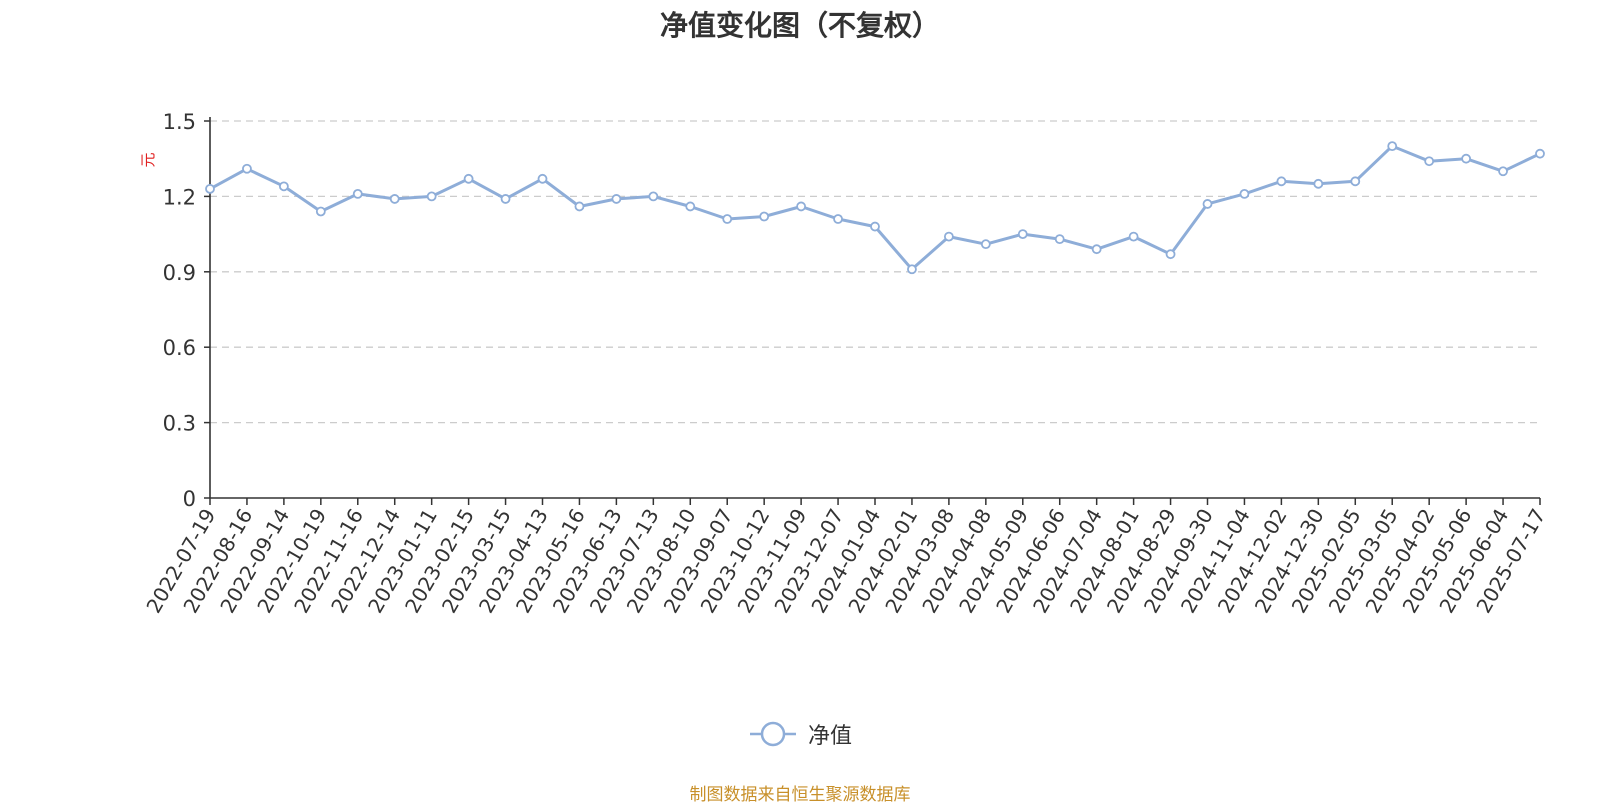  I want to click on legend-label: 净值, so click(829, 736).